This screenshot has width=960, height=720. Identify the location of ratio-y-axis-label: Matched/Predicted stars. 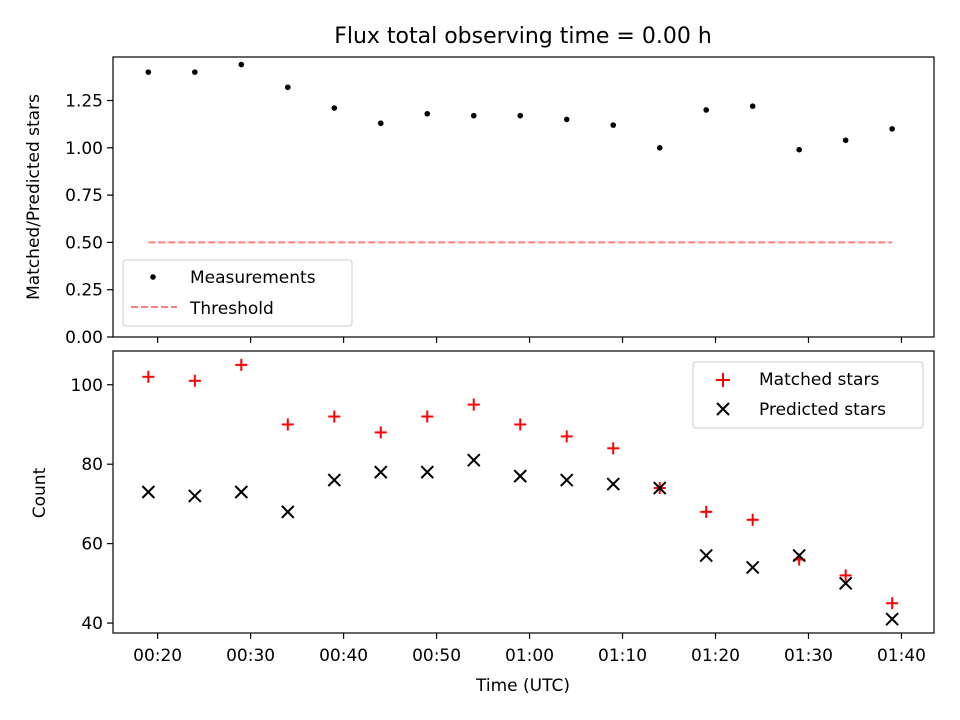
(34, 197).